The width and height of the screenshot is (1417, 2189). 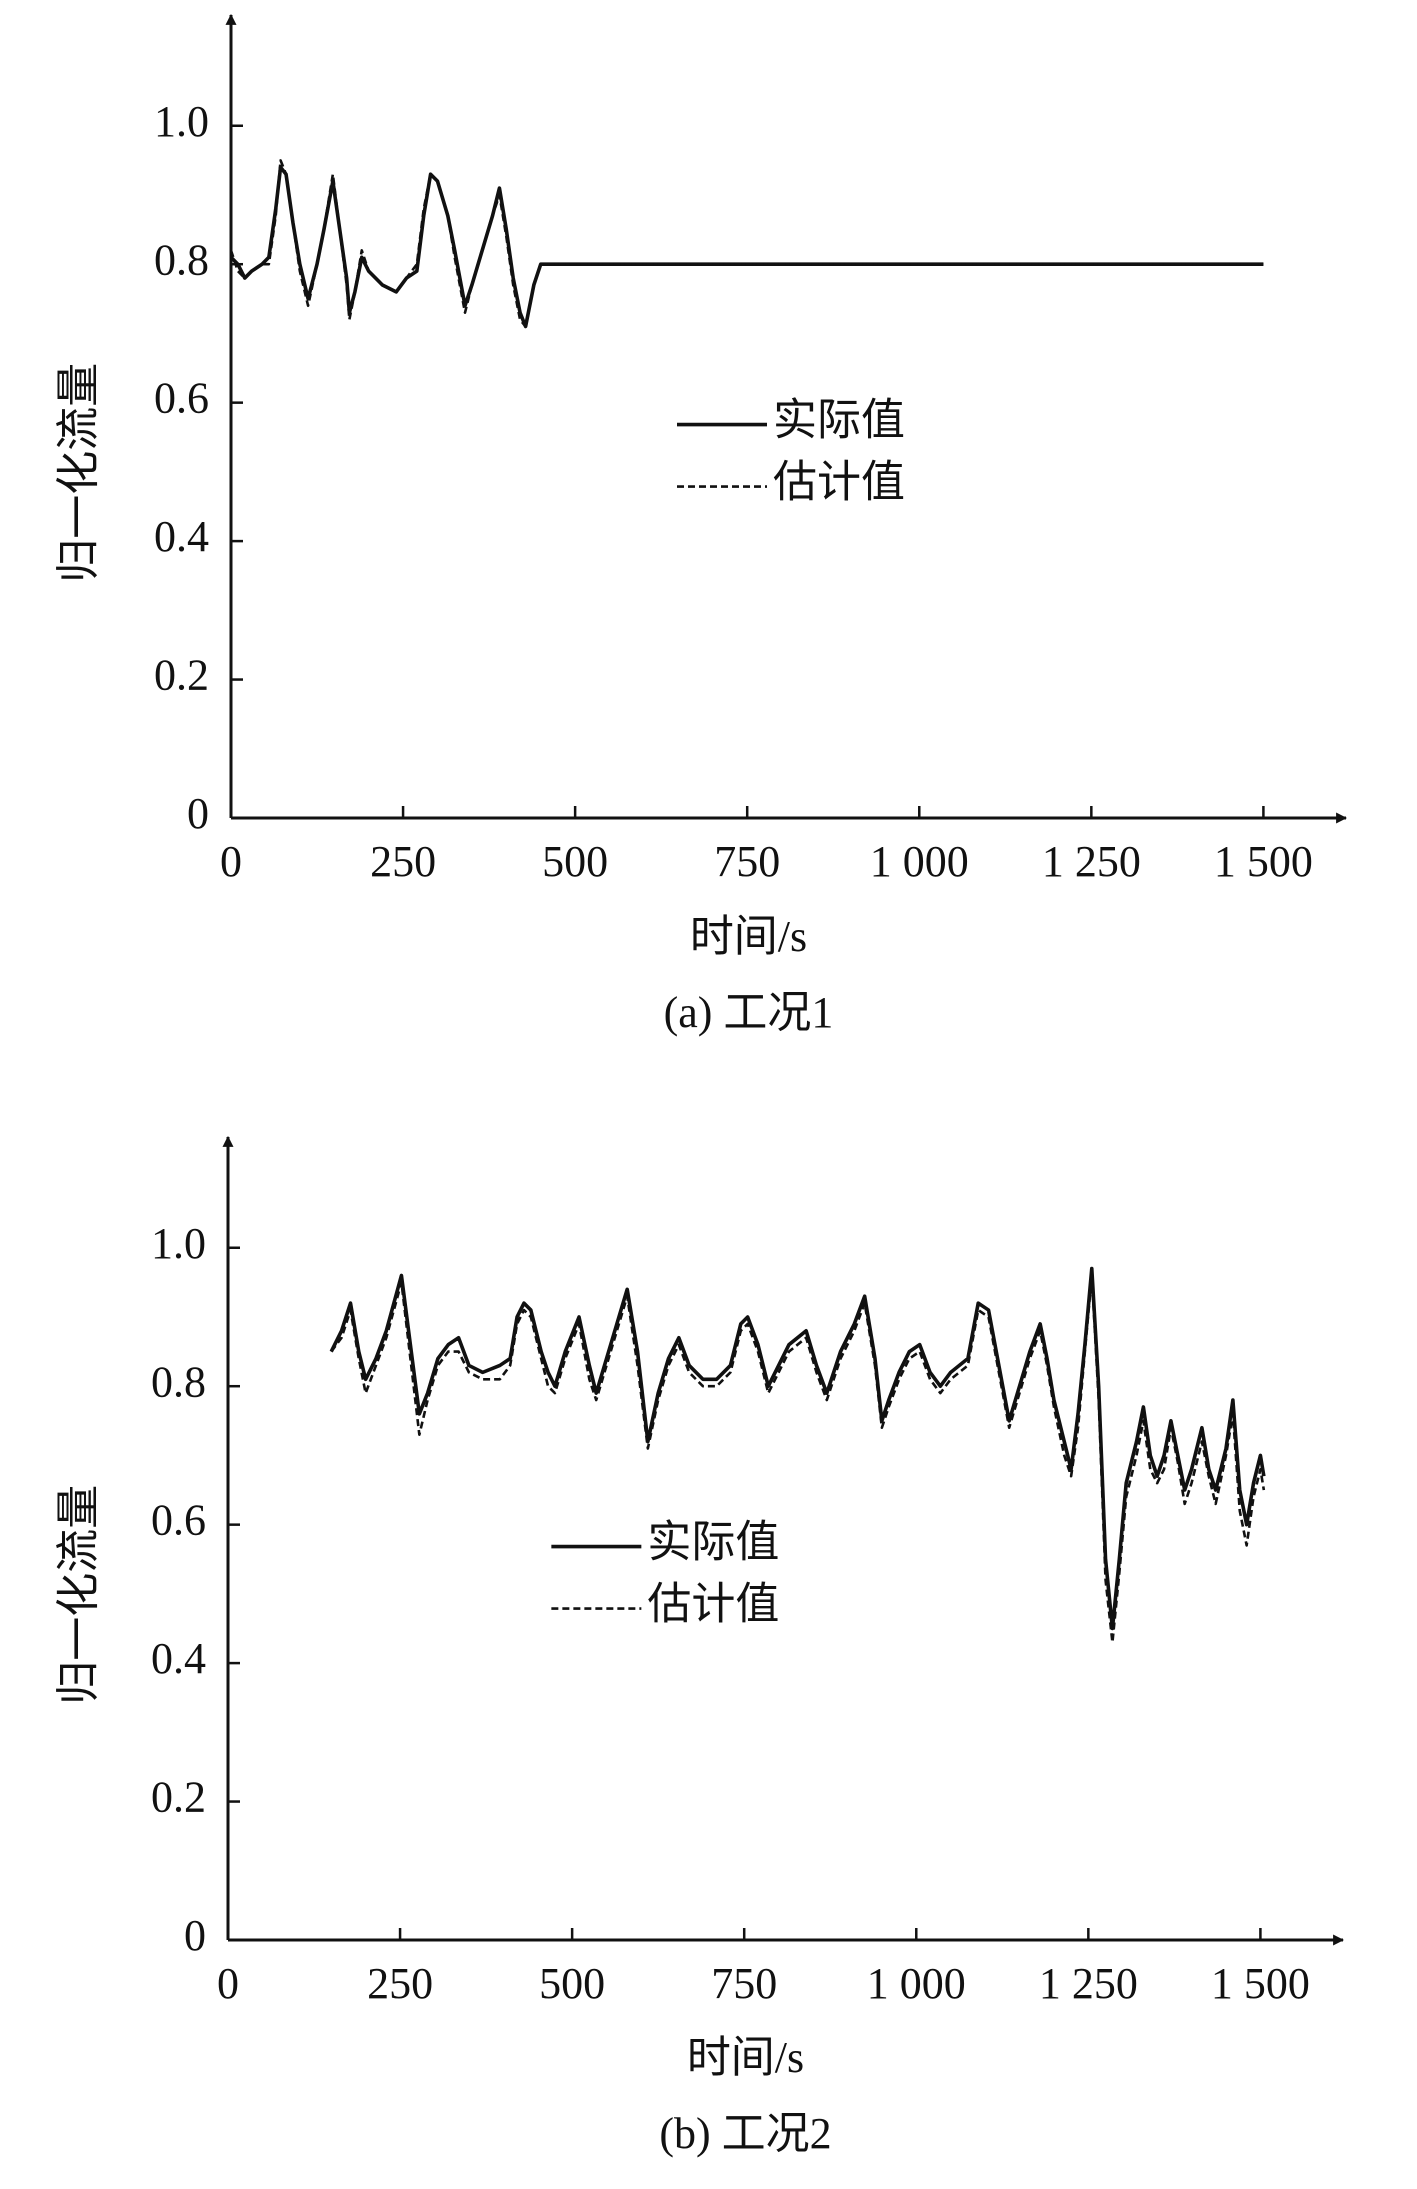 What do you see at coordinates (745, 2133) in the screenshot?
I see `caption: (b) 工况2` at bounding box center [745, 2133].